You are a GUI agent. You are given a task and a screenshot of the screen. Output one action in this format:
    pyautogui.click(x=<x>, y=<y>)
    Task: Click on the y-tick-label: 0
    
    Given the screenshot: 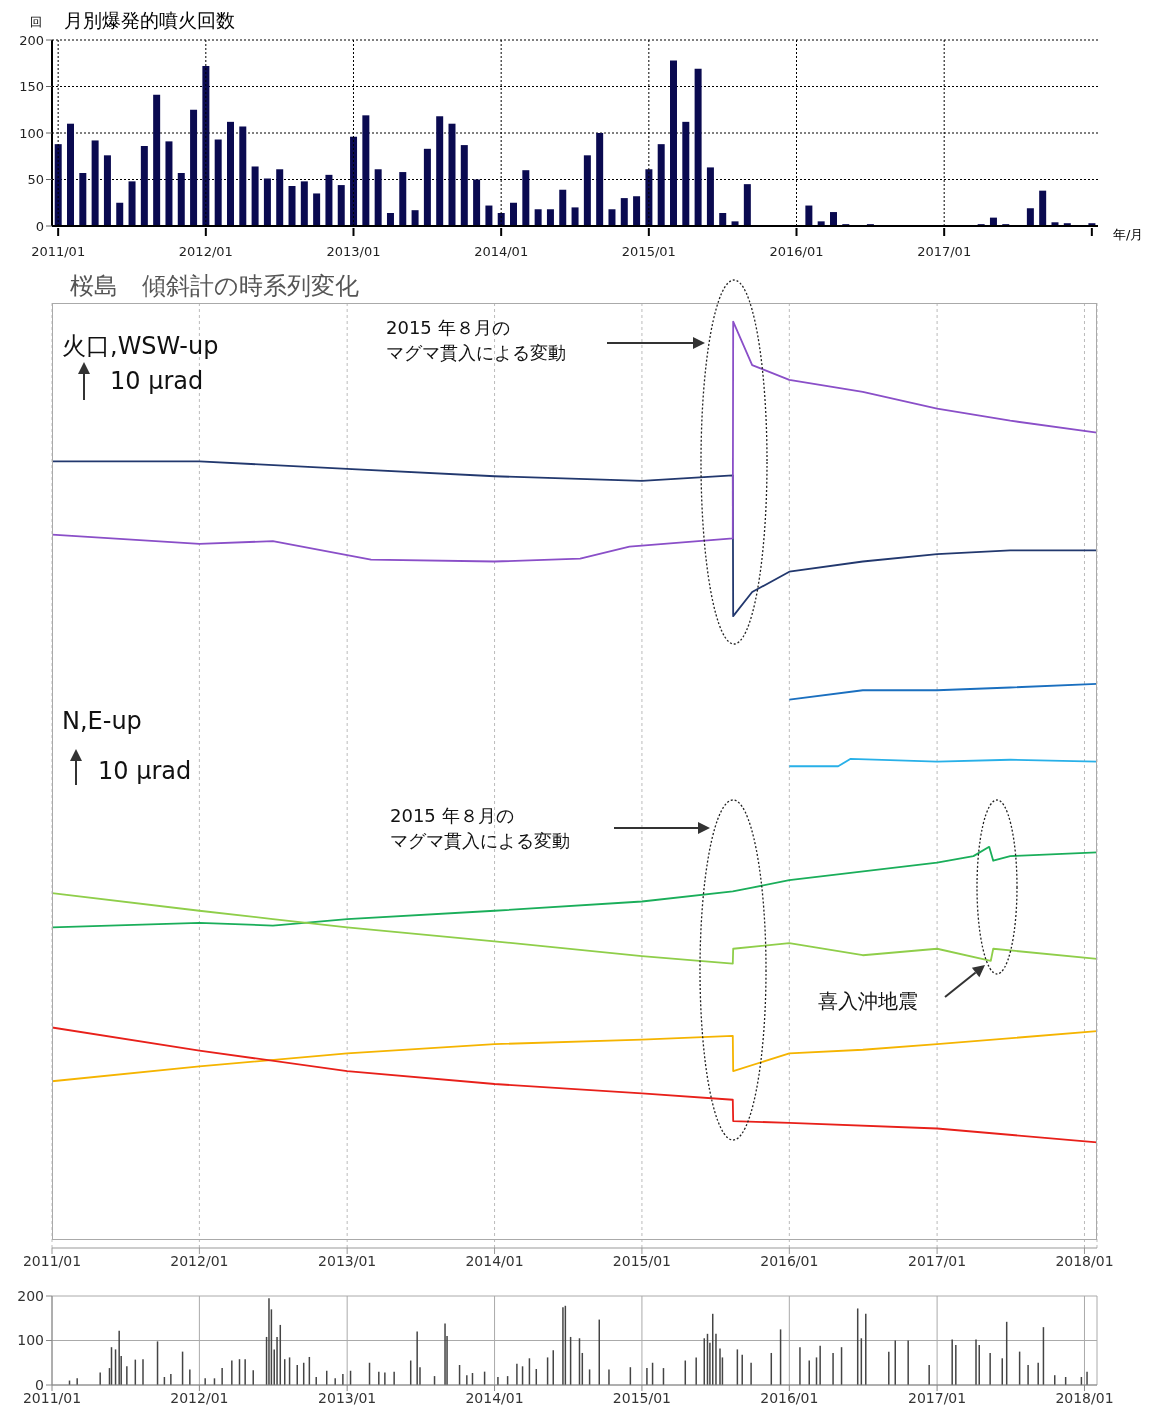 What is the action you would take?
    pyautogui.click(x=39, y=226)
    